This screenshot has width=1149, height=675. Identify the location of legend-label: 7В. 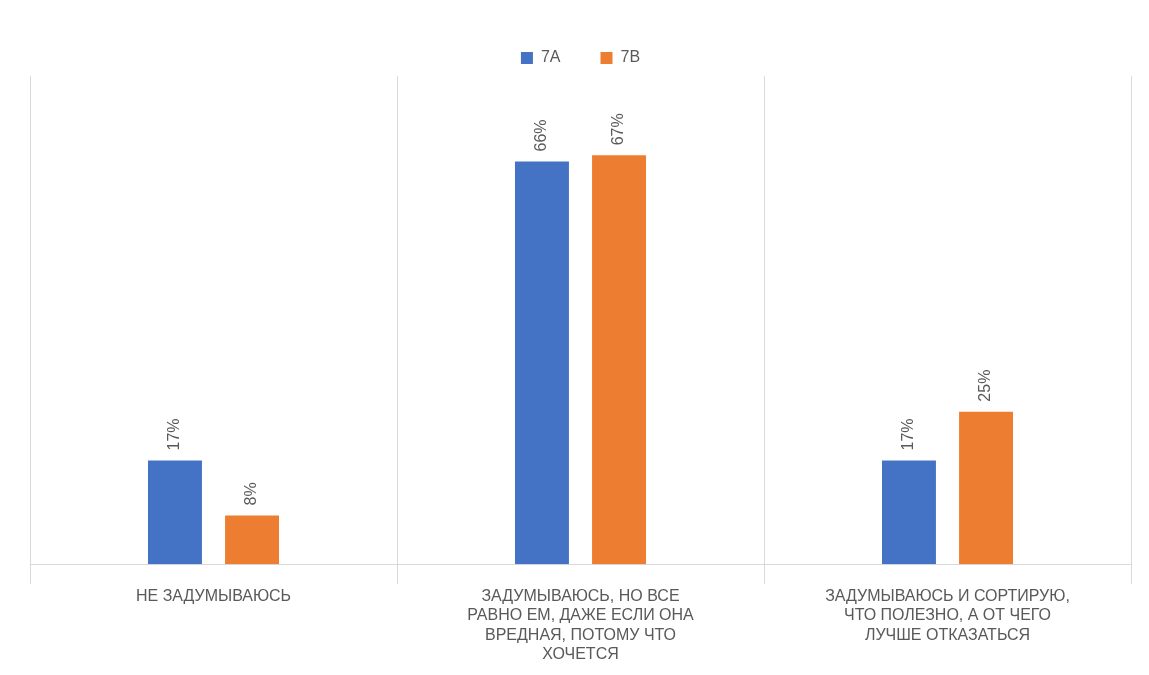
(630, 57).